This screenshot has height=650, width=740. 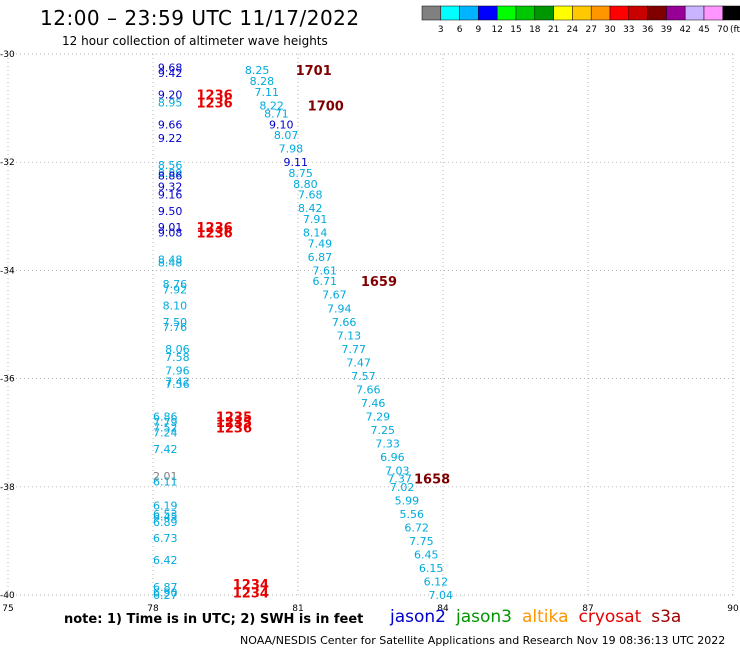 I want to click on swh-value: 8.86, so click(x=170, y=176).